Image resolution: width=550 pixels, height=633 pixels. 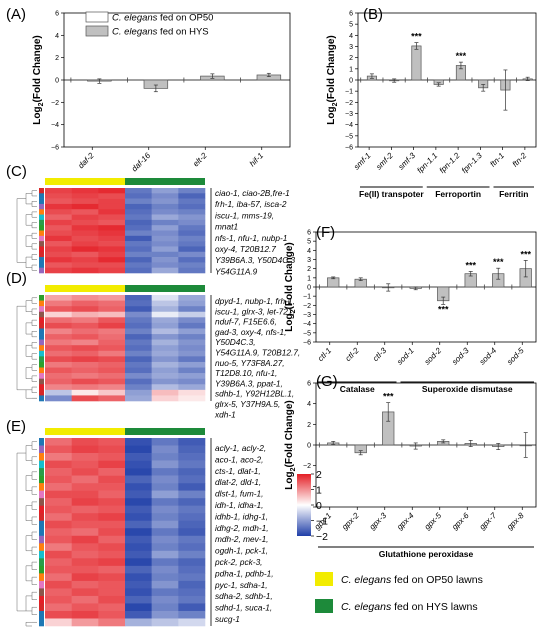 What do you see at coordinates (245, 249) in the screenshot?
I see `gene-label: oxy-4, T20B12.7` at bounding box center [245, 249].